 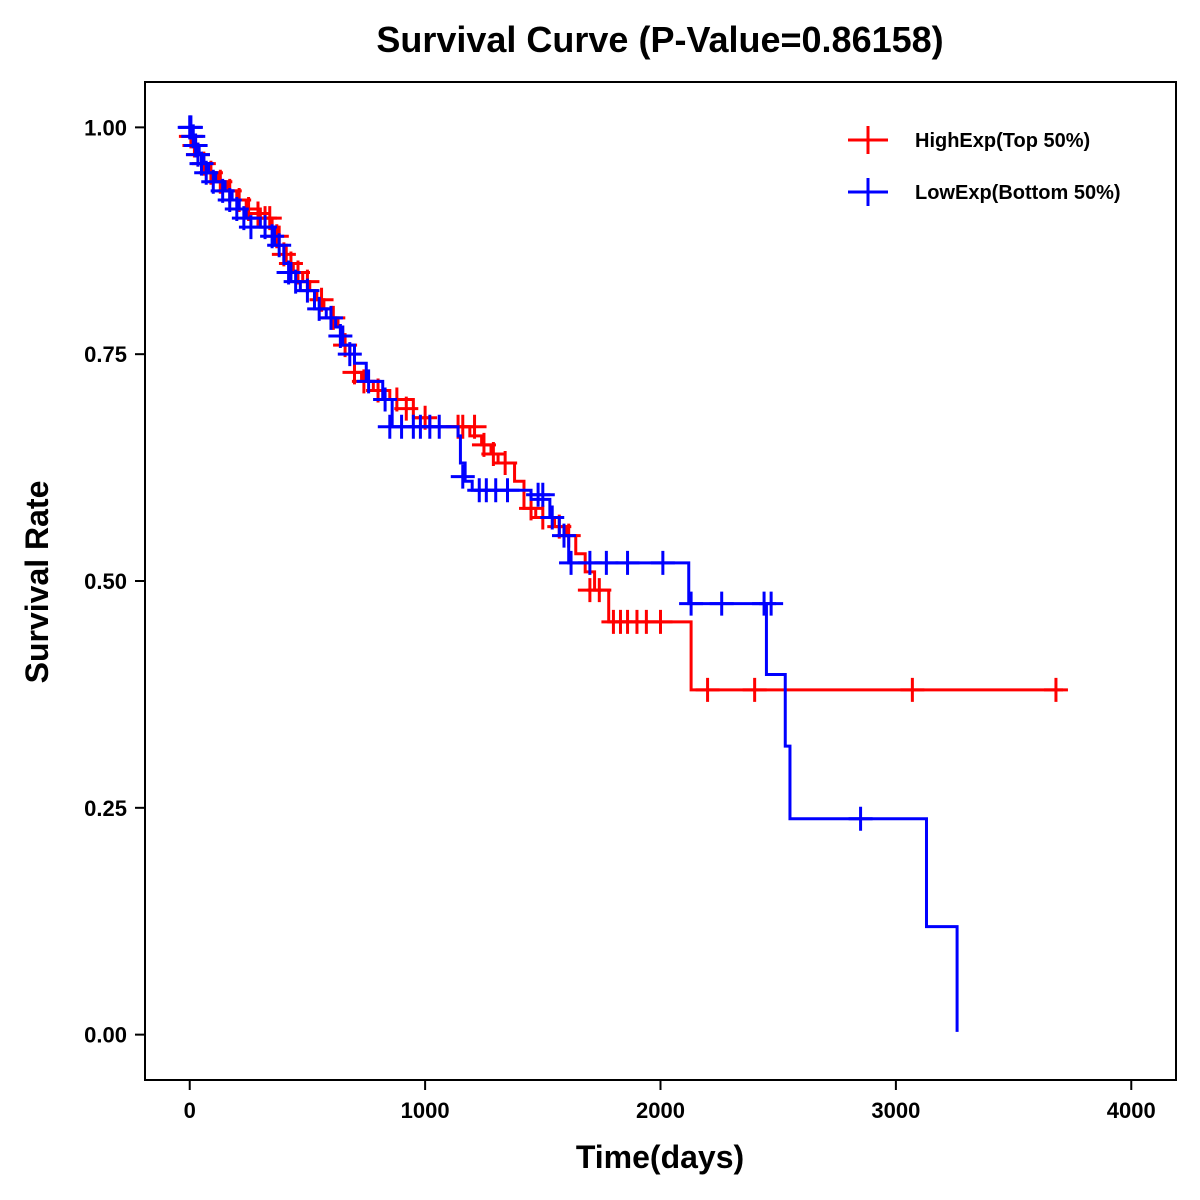 What do you see at coordinates (425, 1110) in the screenshot?
I see `x-tick-label: 1000` at bounding box center [425, 1110].